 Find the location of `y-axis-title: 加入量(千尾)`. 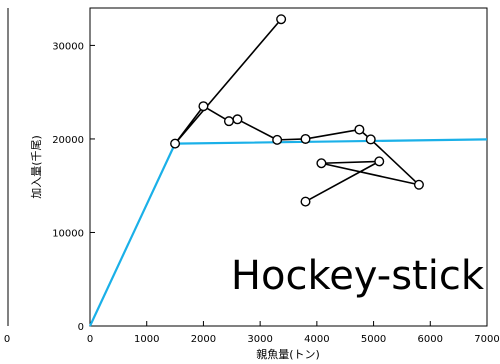

y-axis-title: 加入量(千尾) is located at coordinates (36, 167).